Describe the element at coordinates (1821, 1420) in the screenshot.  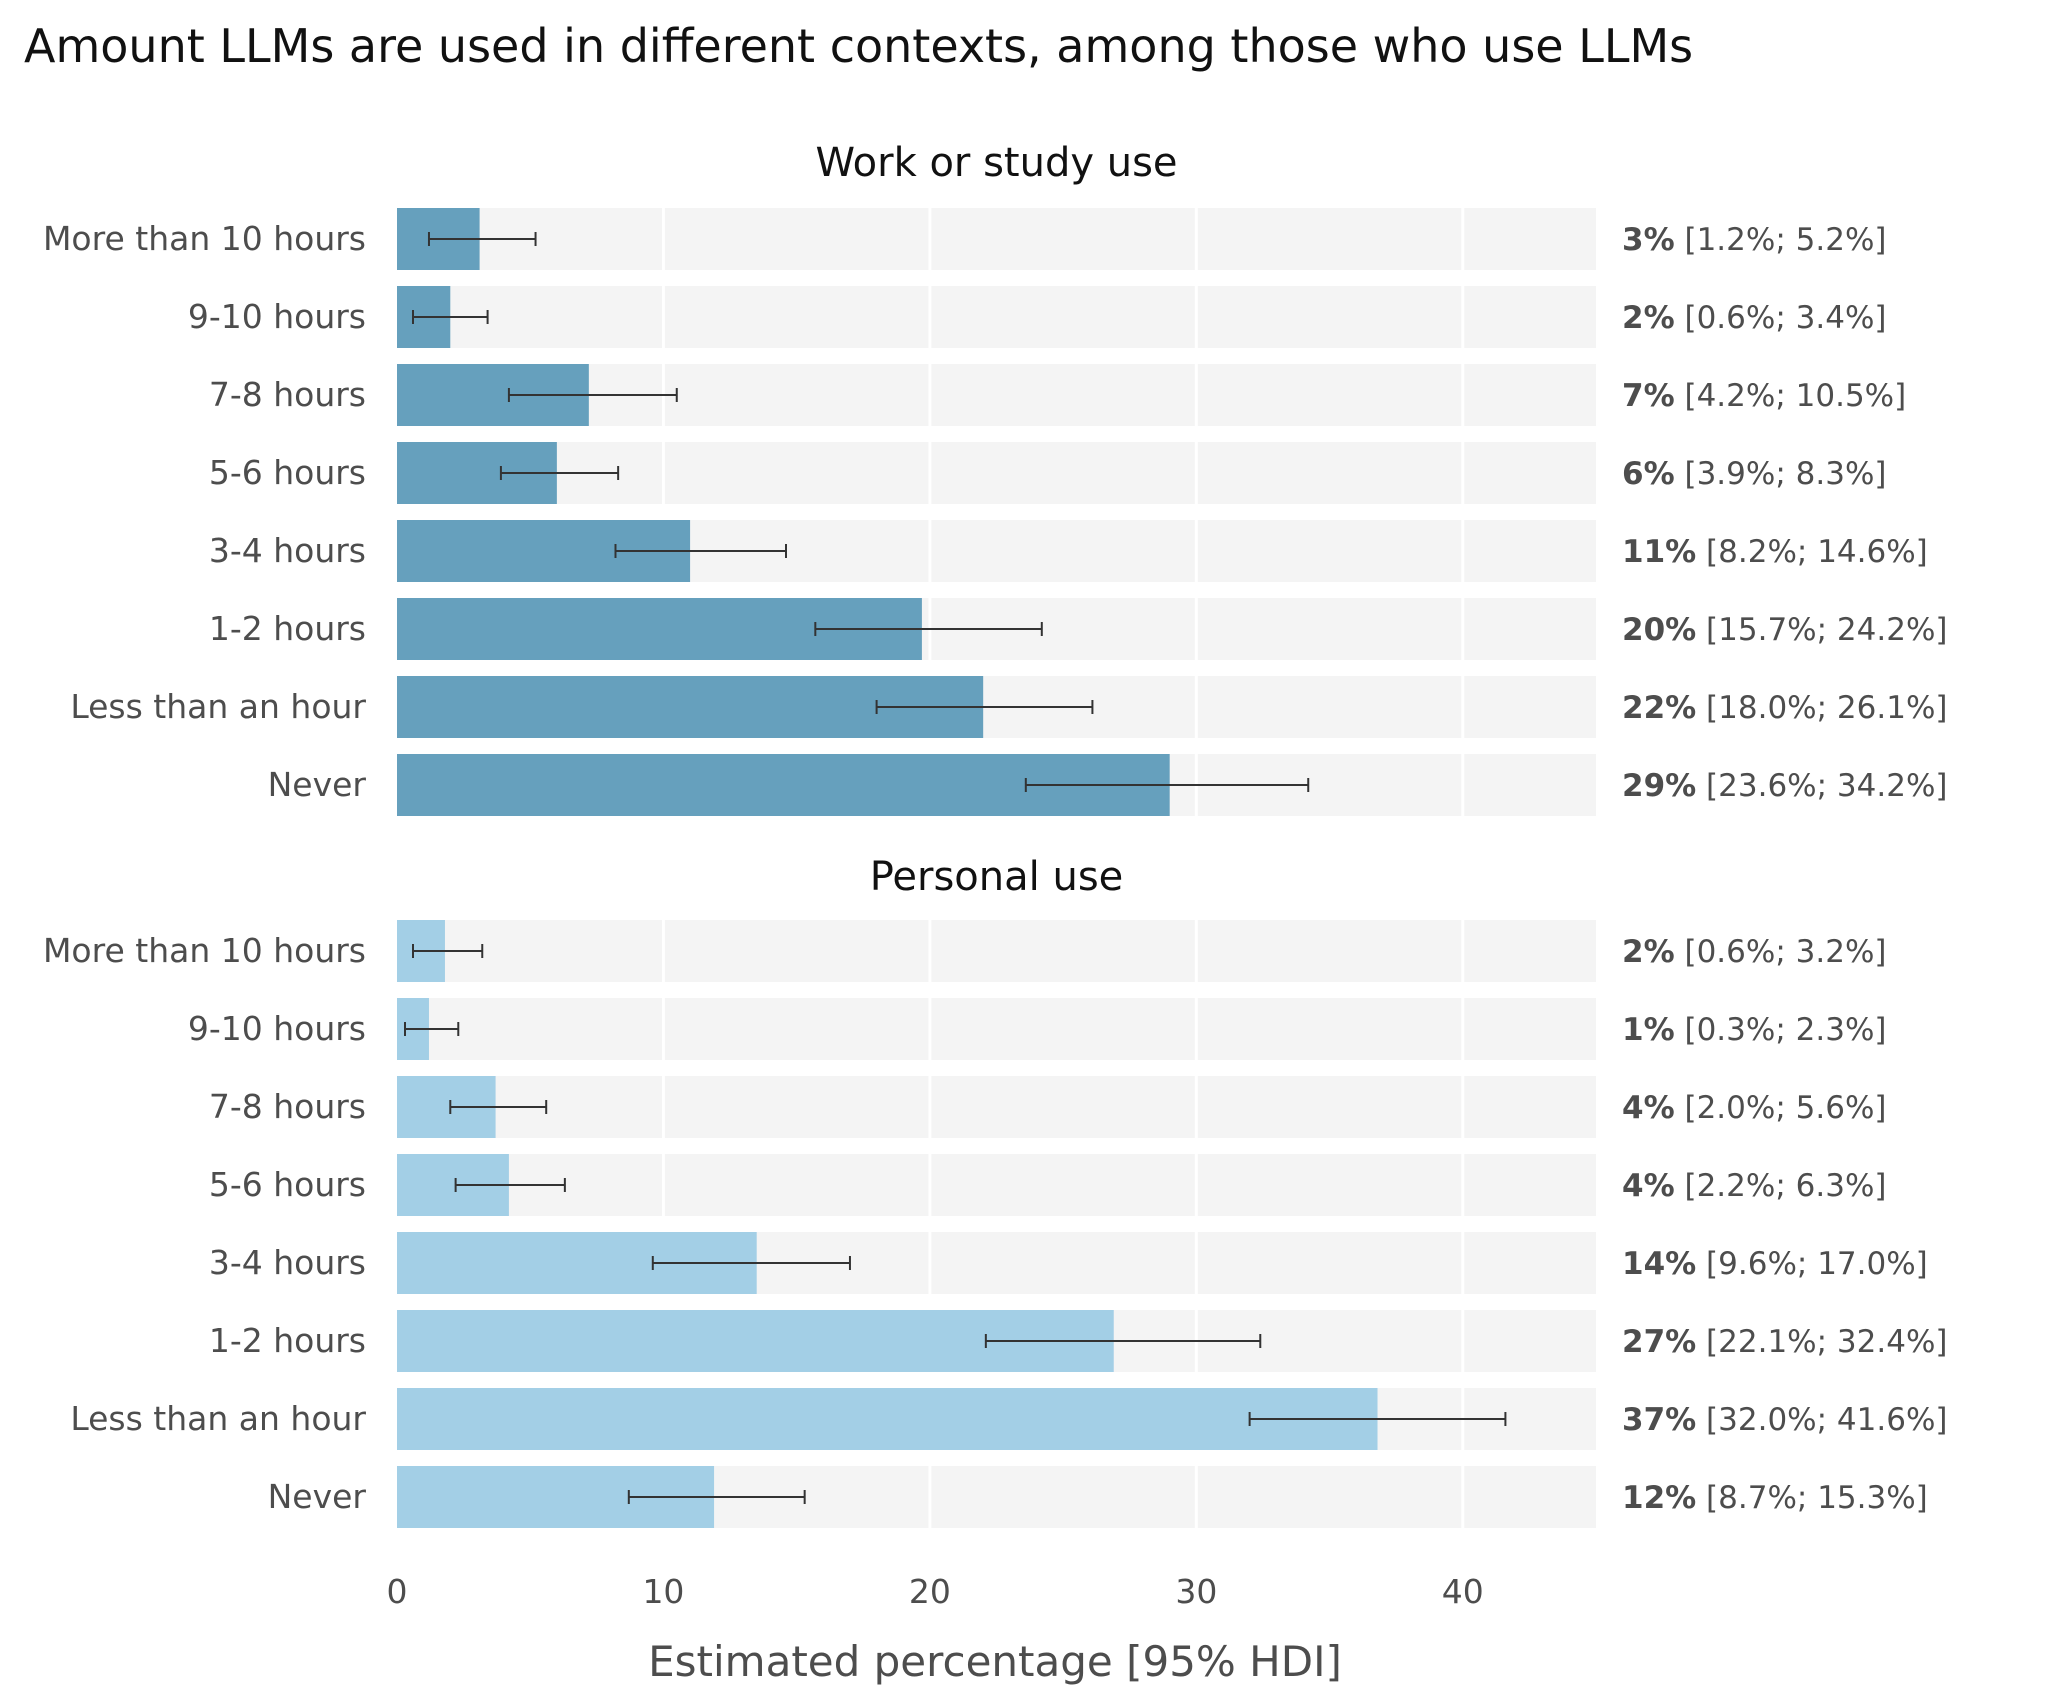
I see `value-label-hdi: [32.0%; 41.6%]` at that location.